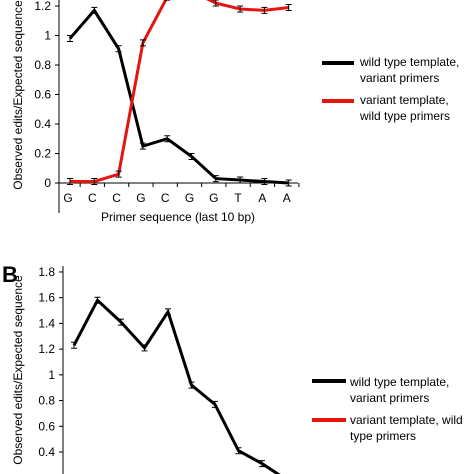  What do you see at coordinates (42, 154) in the screenshot?
I see `y-tick-label: 0.2` at bounding box center [42, 154].